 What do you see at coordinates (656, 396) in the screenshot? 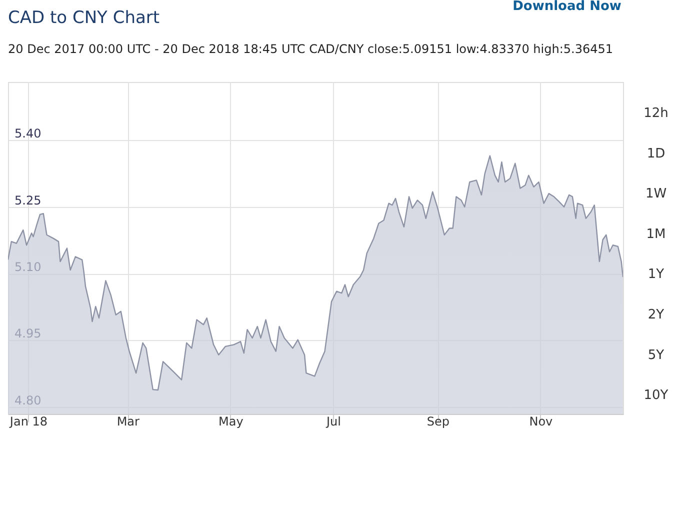
I see `text: 10Y` at bounding box center [656, 396].